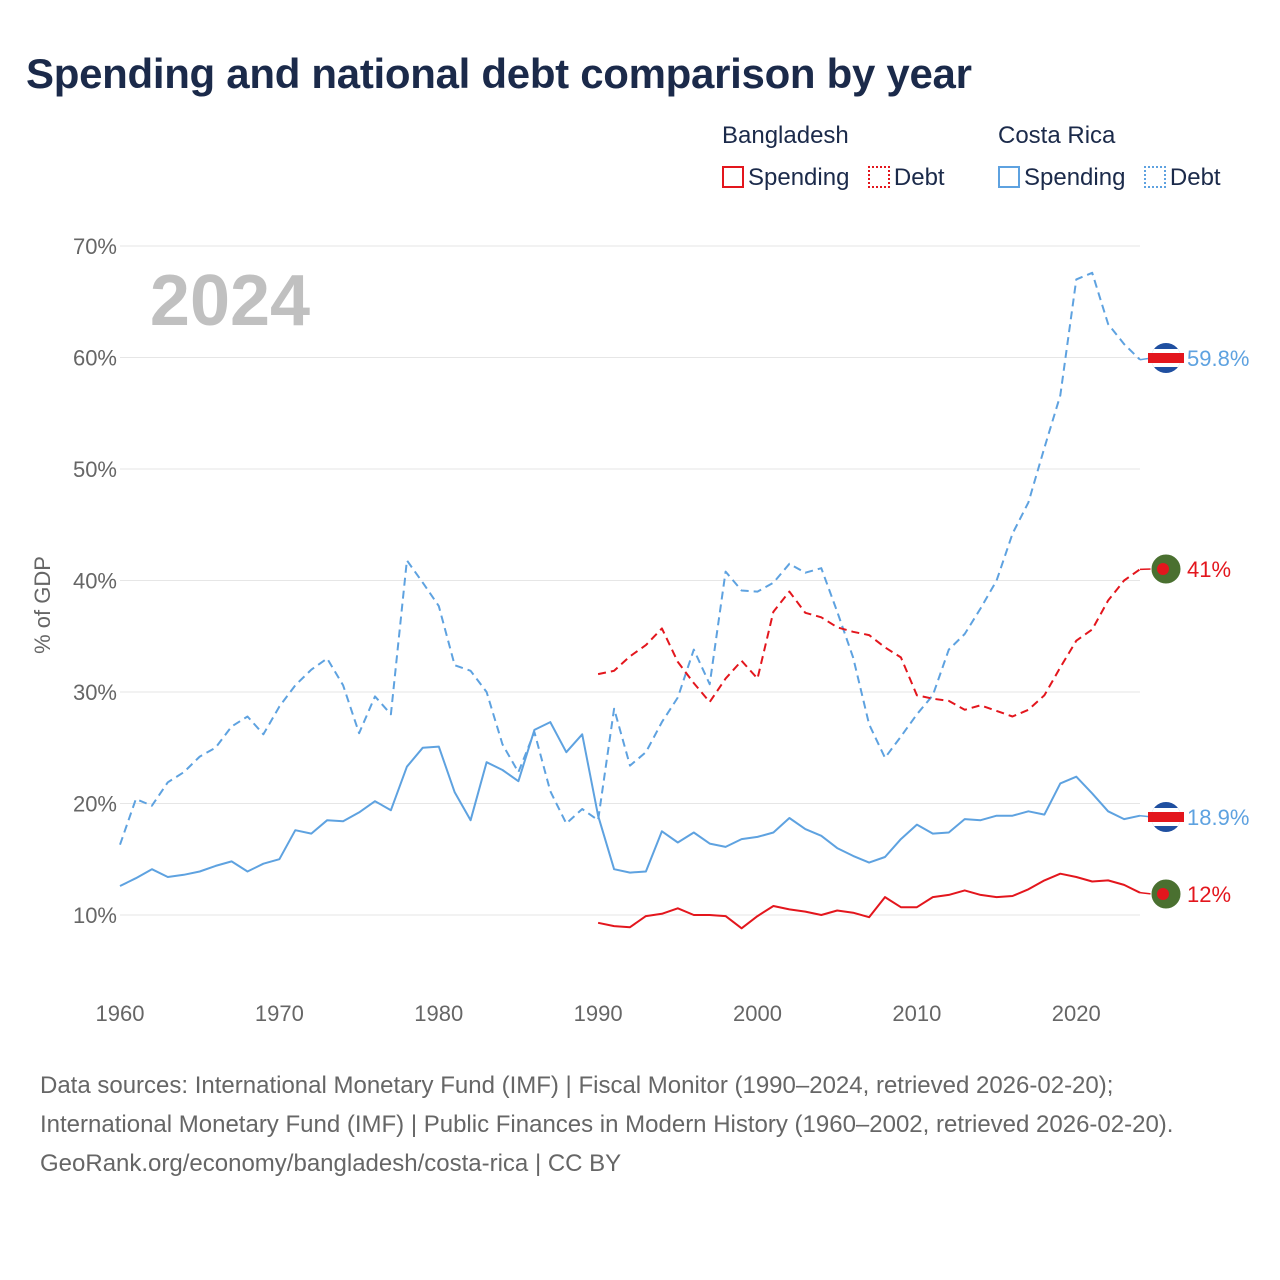  What do you see at coordinates (1218, 358) in the screenshot?
I see `end-value-label: 59.8%` at bounding box center [1218, 358].